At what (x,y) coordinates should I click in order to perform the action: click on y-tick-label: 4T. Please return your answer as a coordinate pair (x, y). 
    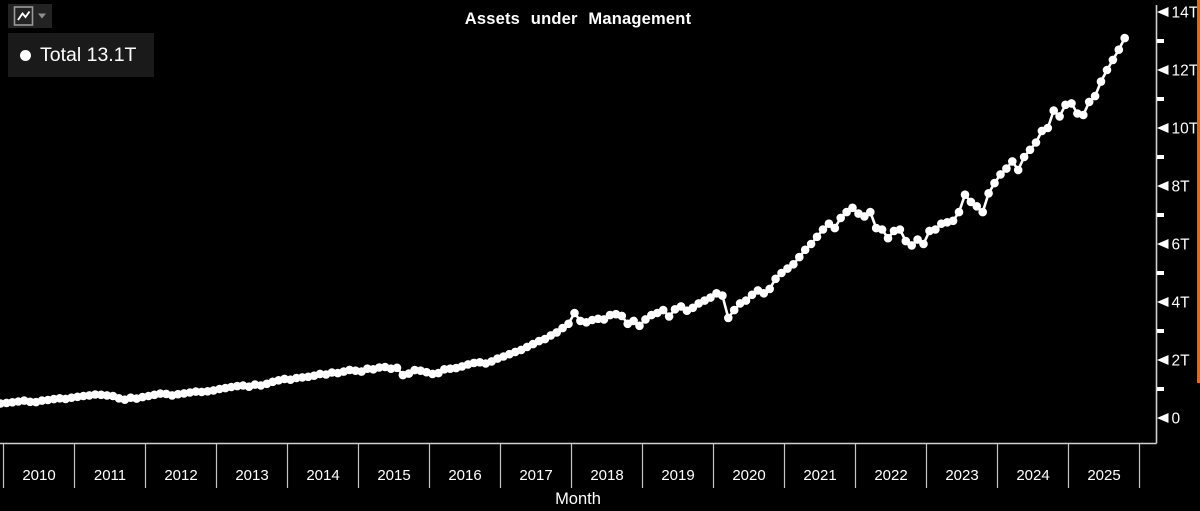
    Looking at the image, I should click on (1181, 303).